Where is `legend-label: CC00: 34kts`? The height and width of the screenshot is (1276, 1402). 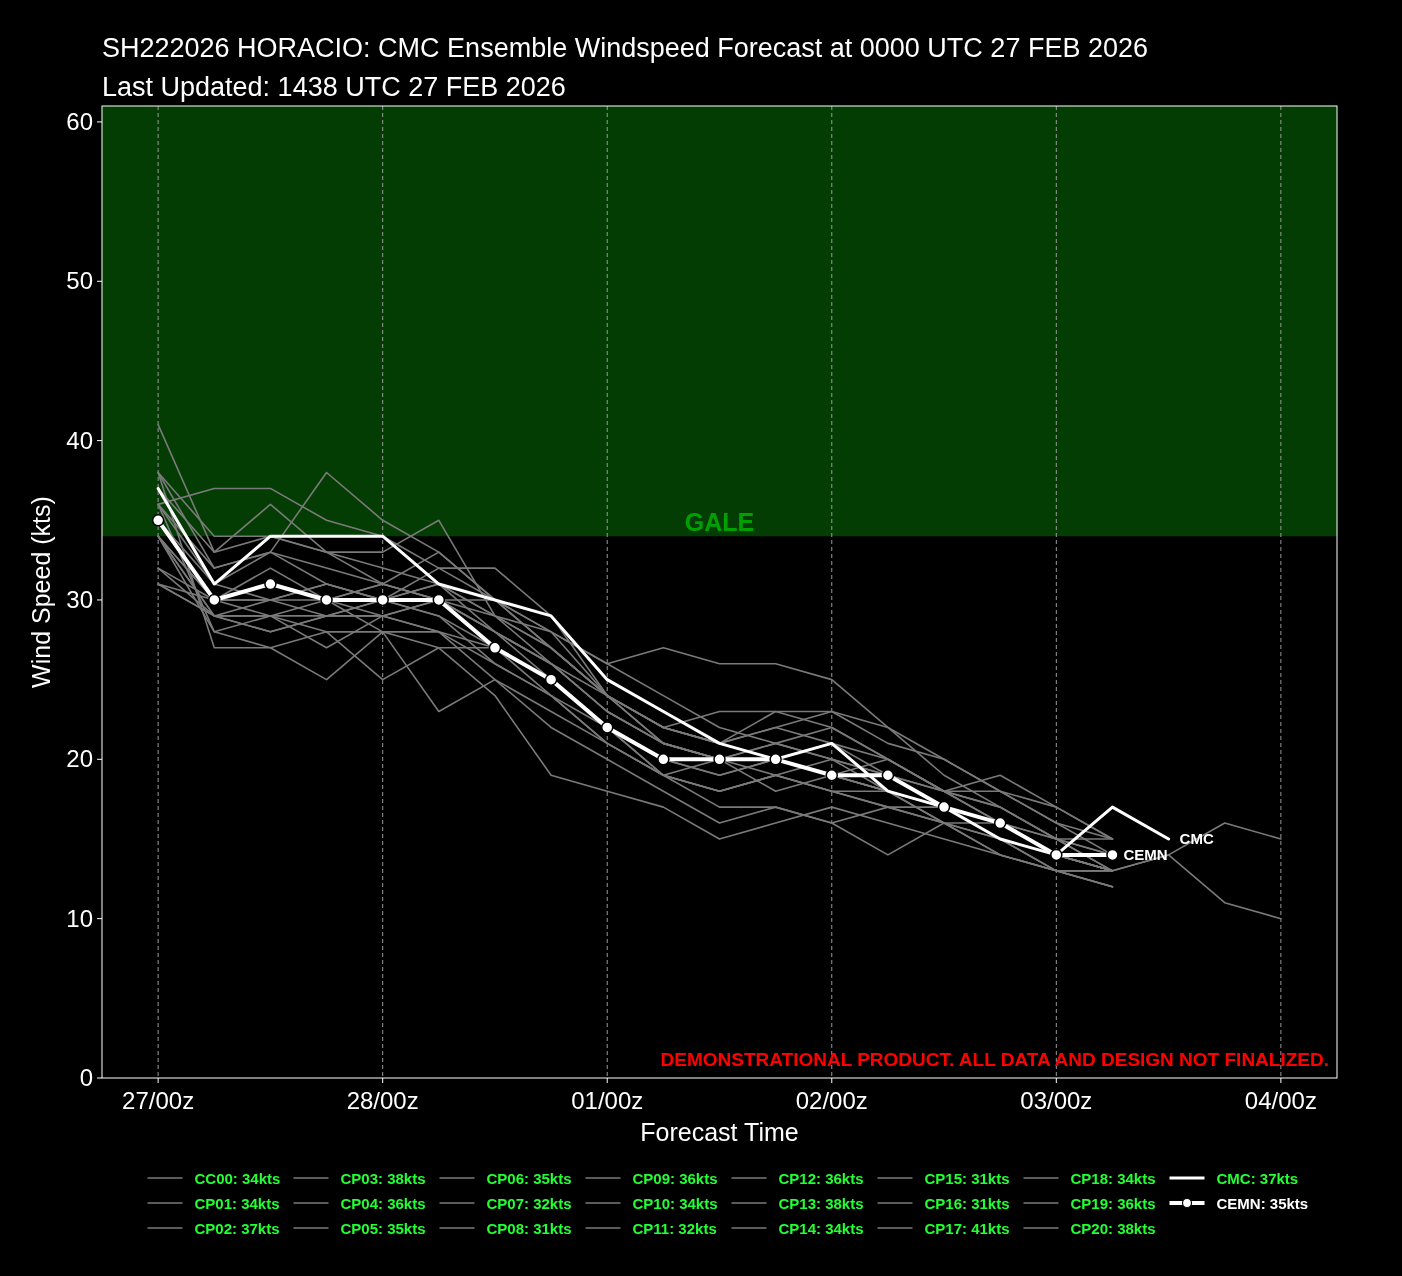 legend-label: CC00: 34kts is located at coordinates (237, 1178).